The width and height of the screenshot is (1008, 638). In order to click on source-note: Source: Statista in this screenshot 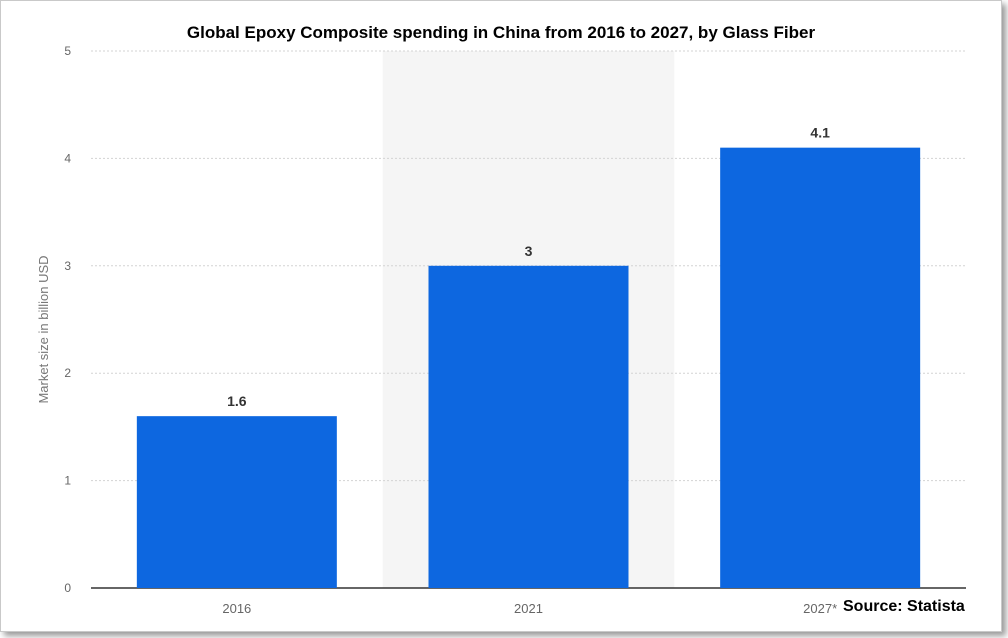, I will do `click(904, 606)`.